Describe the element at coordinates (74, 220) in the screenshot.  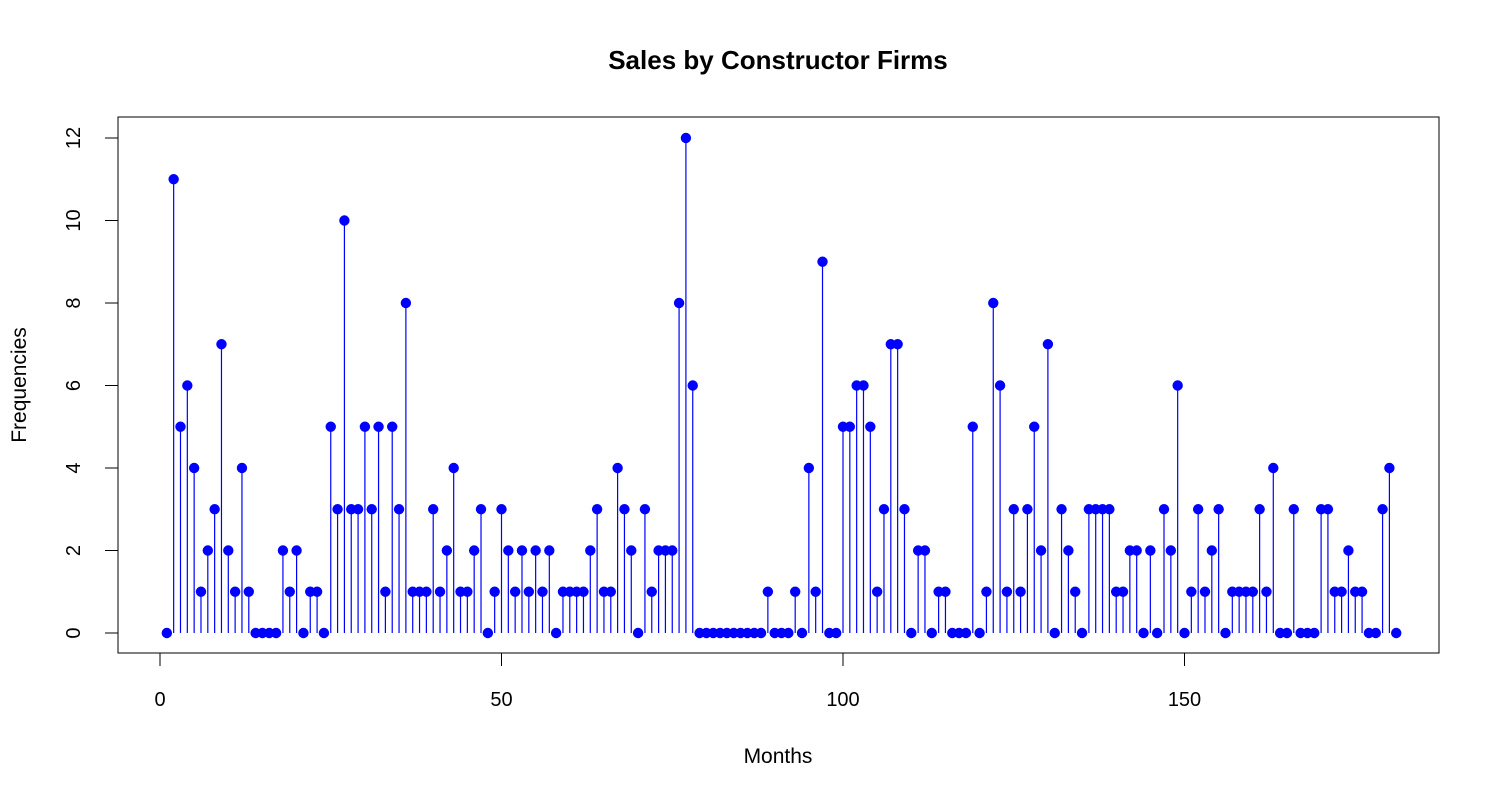
I see `y-tick-label: 10` at that location.